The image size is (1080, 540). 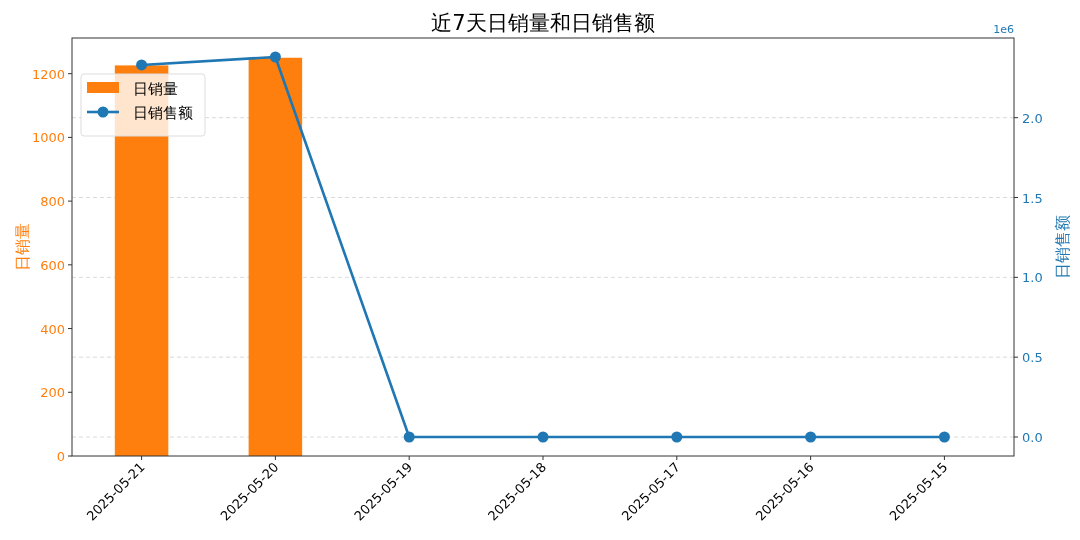 I want to click on y-tick-label: 600, so click(x=52, y=265).